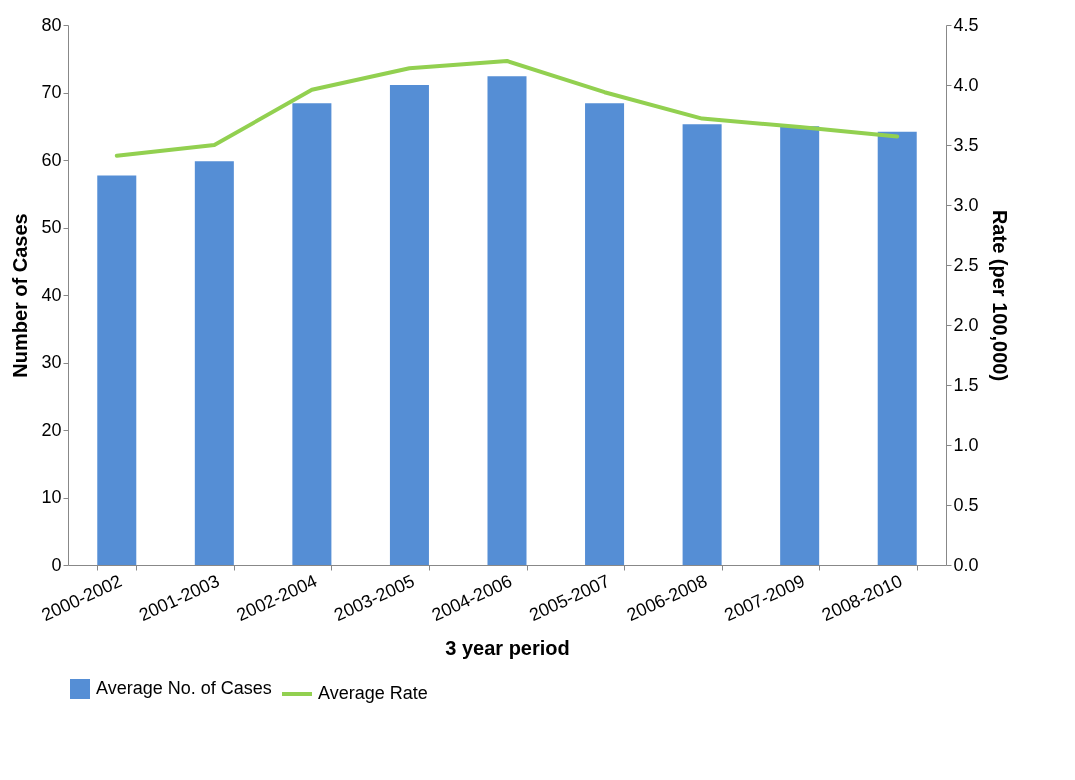 The image size is (1075, 780). Describe the element at coordinates (966, 84) in the screenshot. I see `y2-tick-label: 4.0` at that location.